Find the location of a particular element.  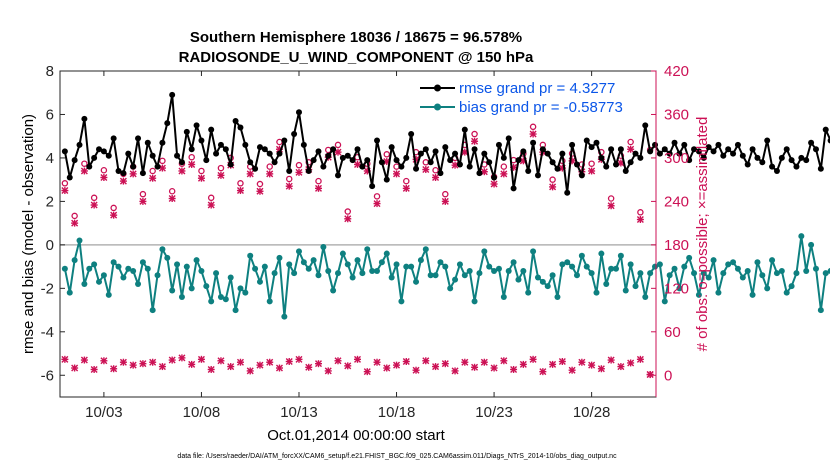

y-right-tick-label: 300 is located at coordinates (676, 158).